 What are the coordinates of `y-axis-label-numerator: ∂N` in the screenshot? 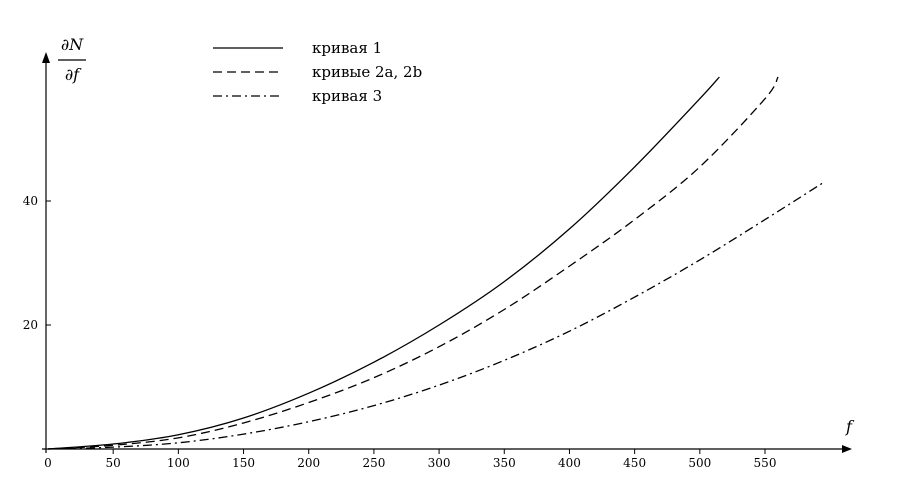 It's located at (72, 44).